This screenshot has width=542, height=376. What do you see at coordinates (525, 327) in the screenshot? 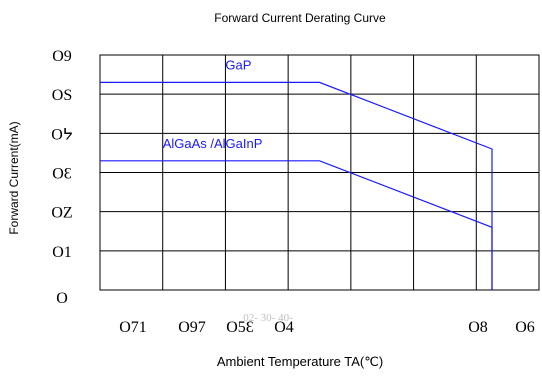
I see `x-tick-label: O6` at bounding box center [525, 327].